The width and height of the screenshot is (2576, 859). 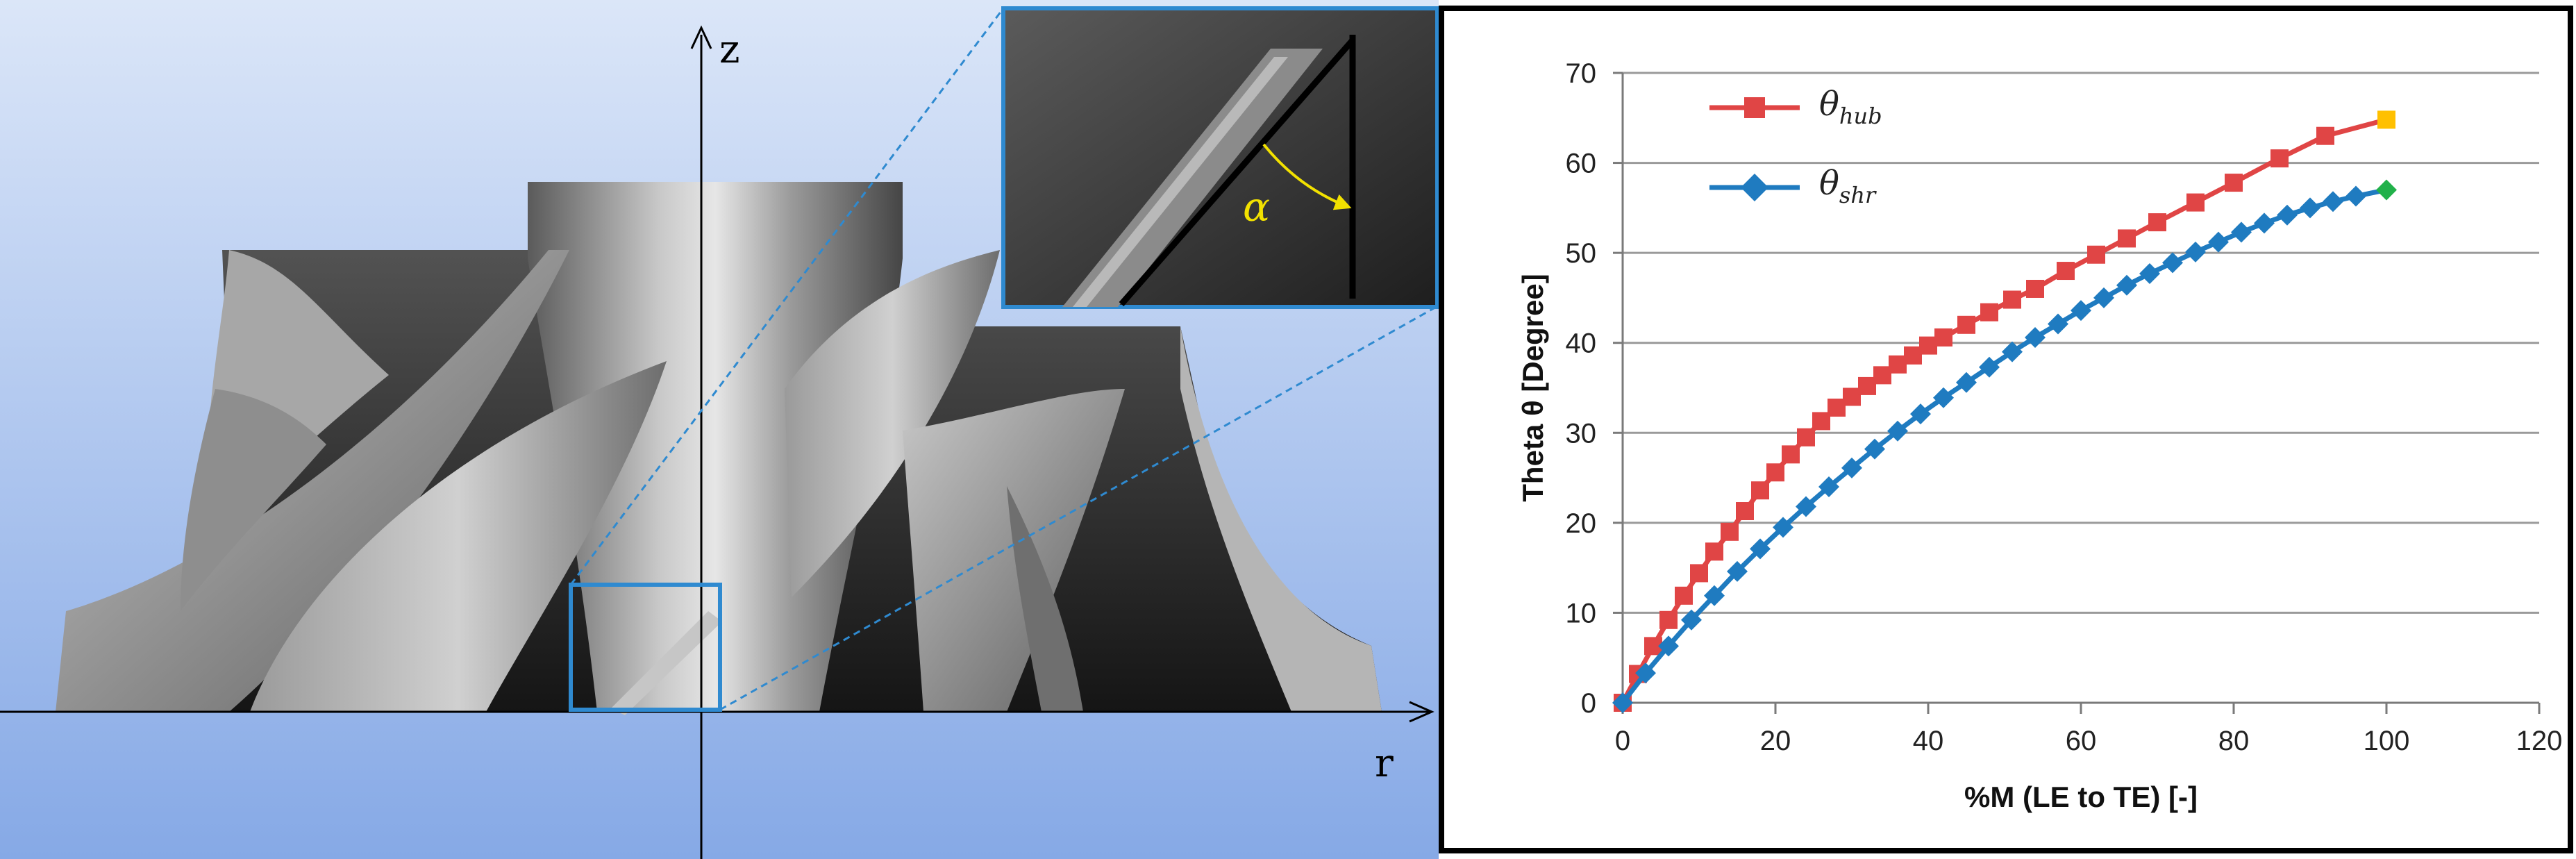 What do you see at coordinates (1754, 187) in the screenshot?
I see `legend-shr-marker` at bounding box center [1754, 187].